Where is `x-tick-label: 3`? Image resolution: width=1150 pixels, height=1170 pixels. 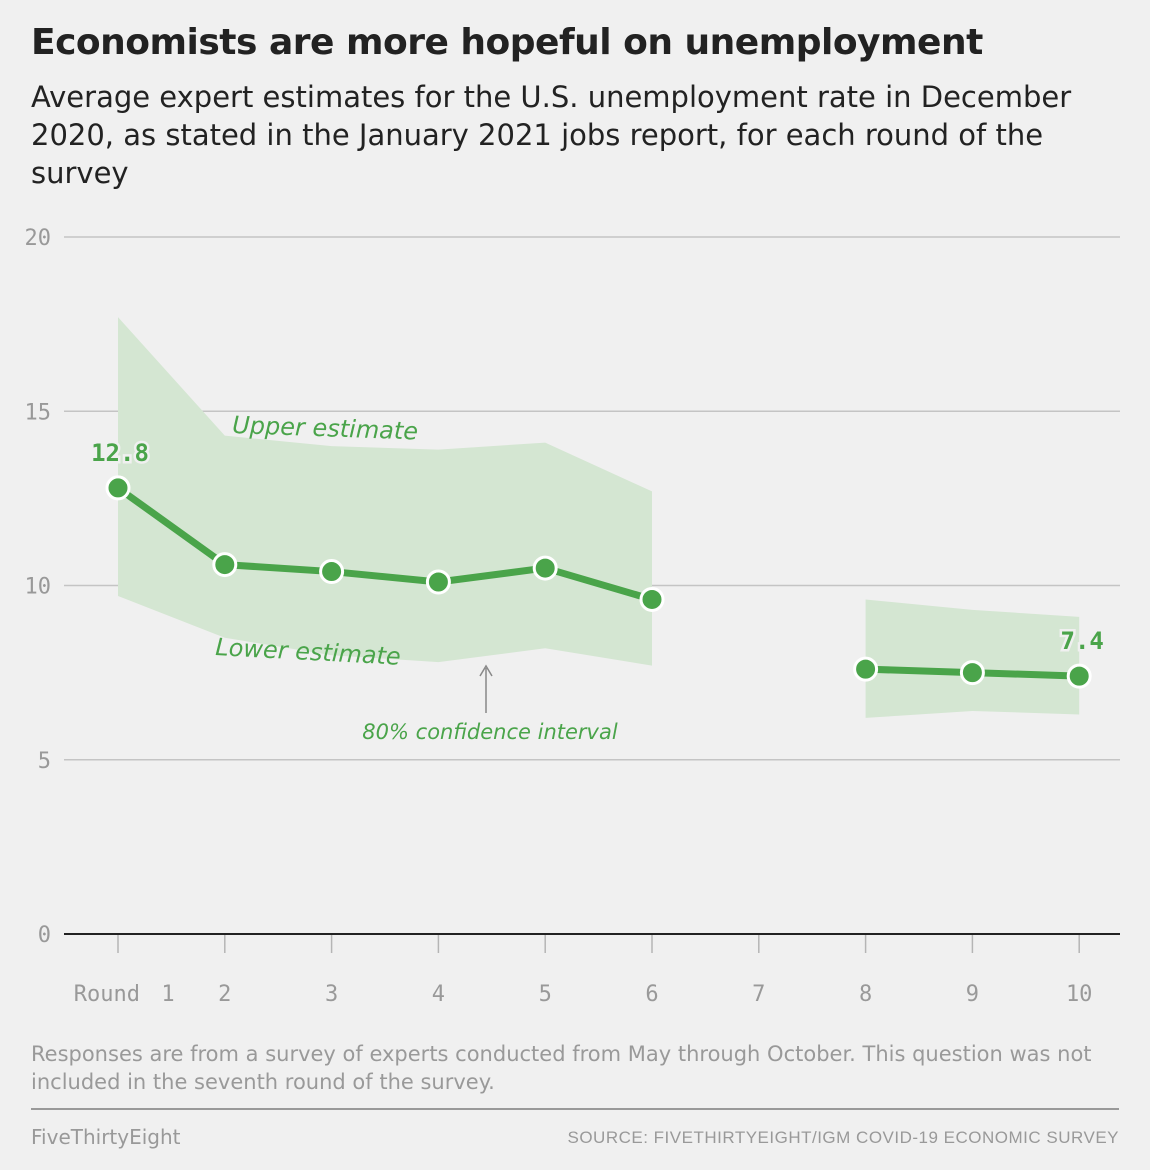
x-tick-label: 3 is located at coordinates (331, 994).